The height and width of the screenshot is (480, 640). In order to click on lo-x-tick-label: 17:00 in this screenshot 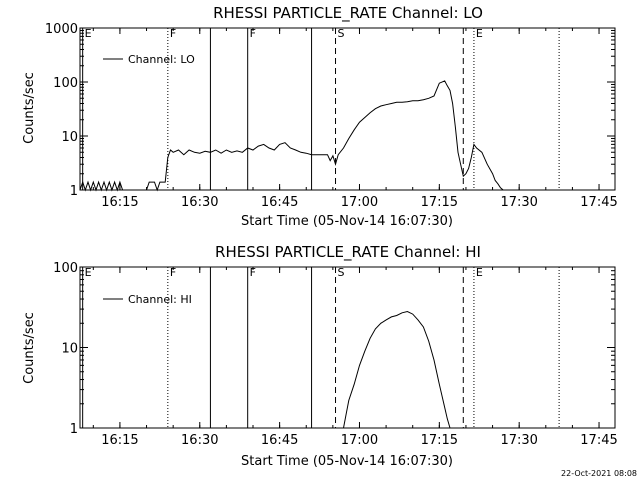, I will do `click(359, 202)`.